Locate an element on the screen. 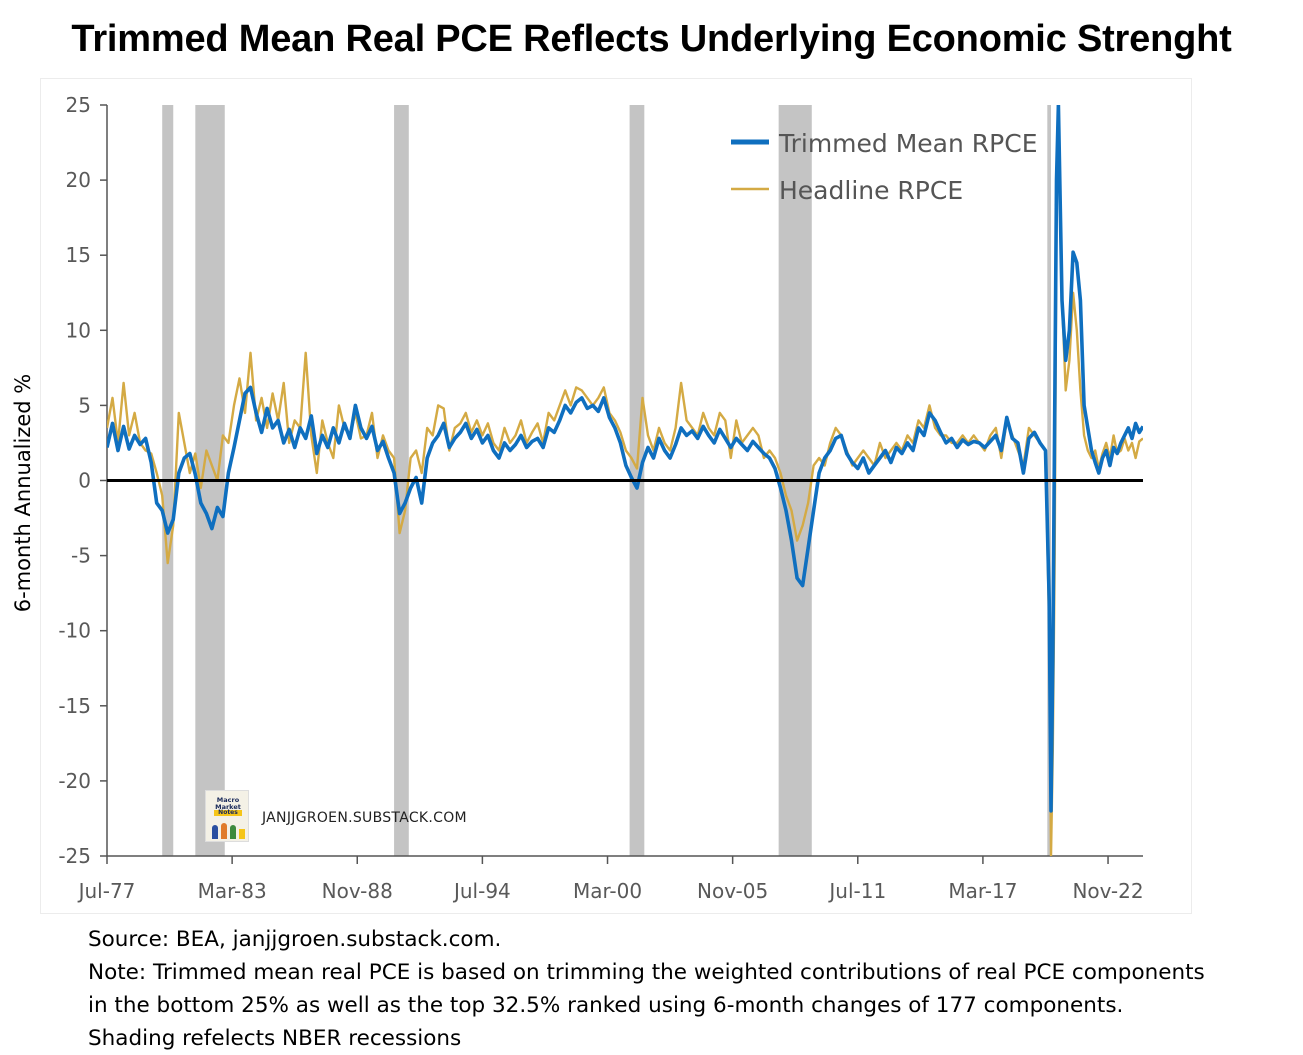 This screenshot has width=1303, height=1055. logo-url: JANJJGROEN.SUBSTACK.COM is located at coordinates (364, 818).